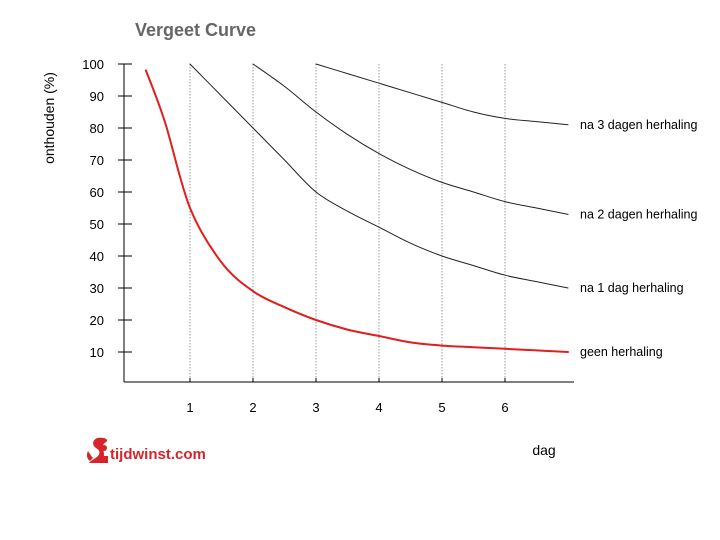  I want to click on squirrel-icon, so click(97, 450).